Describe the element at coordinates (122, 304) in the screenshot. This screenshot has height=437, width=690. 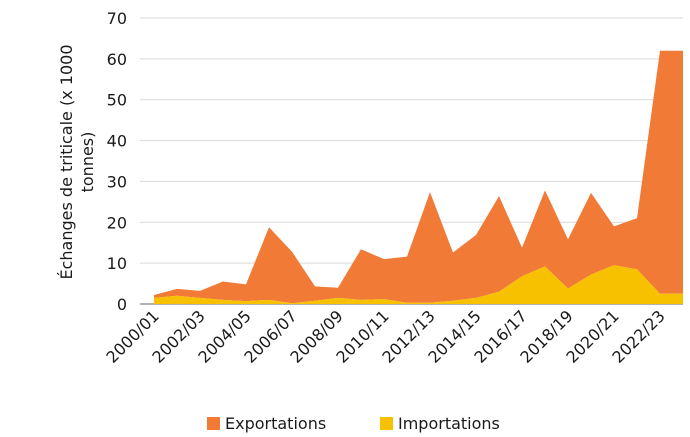
I see `y-tick-label: 0` at that location.